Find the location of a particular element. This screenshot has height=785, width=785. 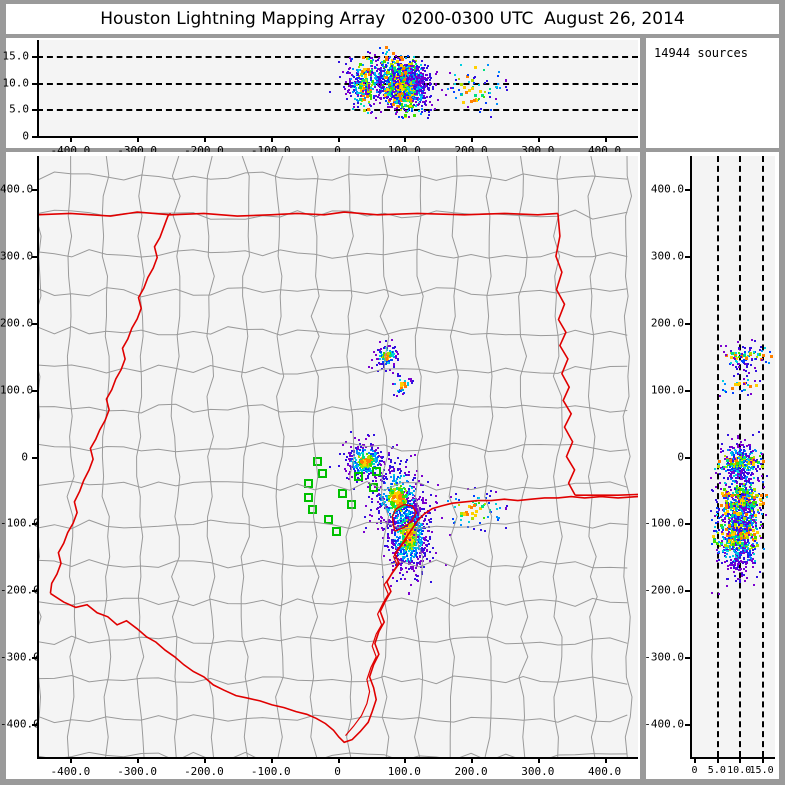

main-x-tick is located at coordinates (71, 760).